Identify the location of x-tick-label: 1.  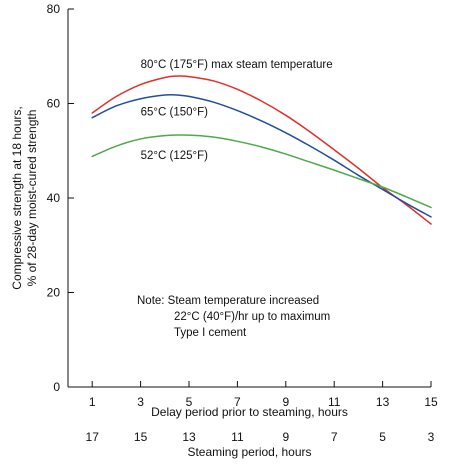
(92, 402).